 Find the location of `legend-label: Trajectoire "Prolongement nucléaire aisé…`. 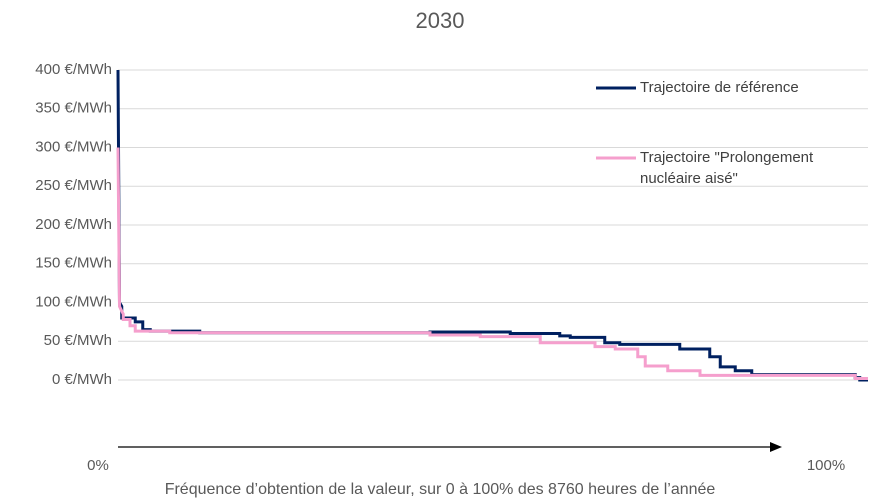

legend-label: Trajectoire "Prolongement nucléaire aisé… is located at coordinates (727, 168).